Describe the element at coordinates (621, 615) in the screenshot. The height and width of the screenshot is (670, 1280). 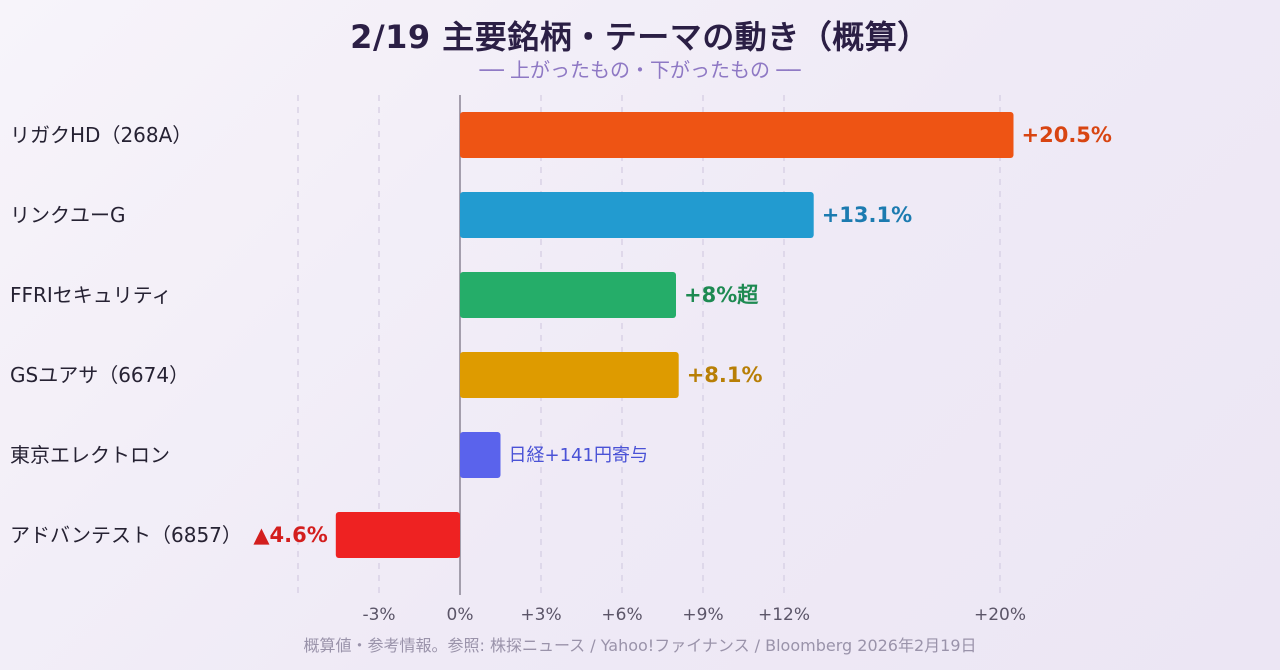
I see `x-tick-label: +6%` at that location.